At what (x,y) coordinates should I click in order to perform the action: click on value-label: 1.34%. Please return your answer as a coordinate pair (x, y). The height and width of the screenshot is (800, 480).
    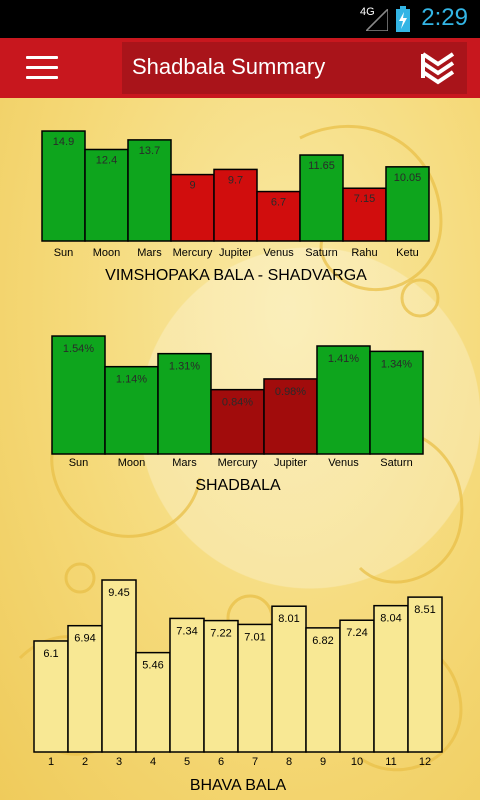
    Looking at the image, I should click on (396, 364).